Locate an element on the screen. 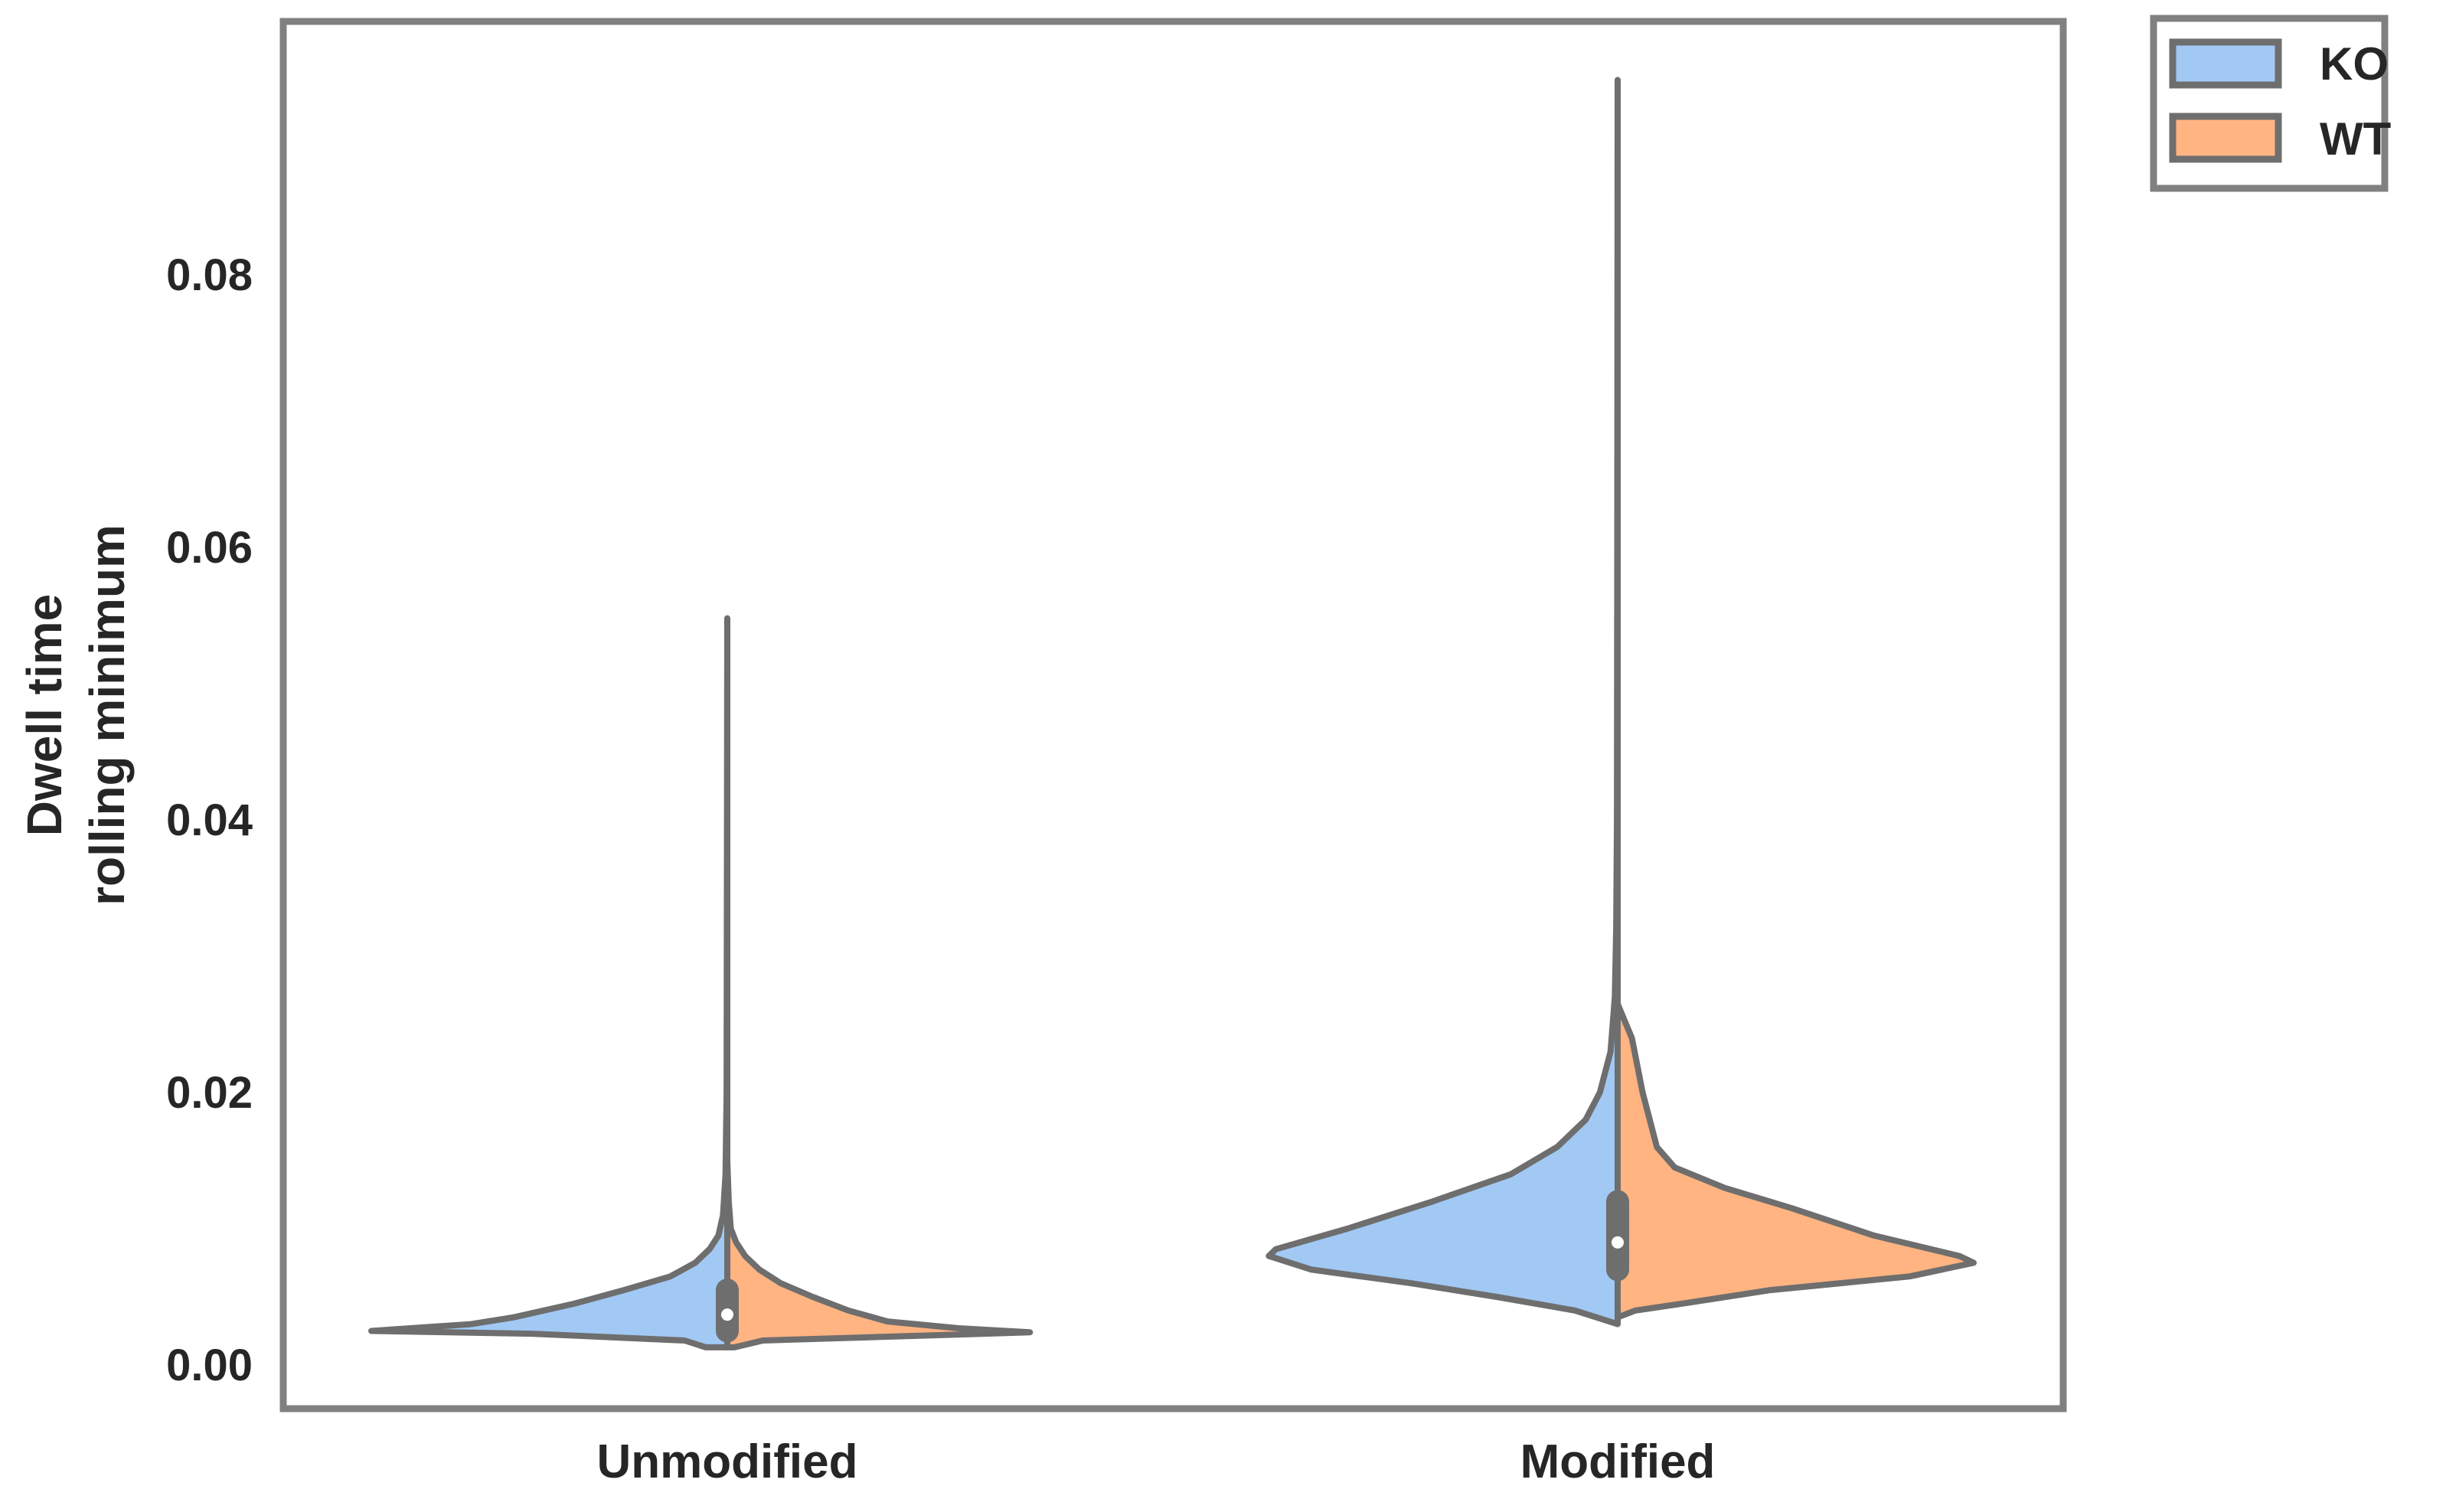  y-tick-label-group: 0.00 0.02 0.04 0.06 0.08 is located at coordinates (209, 820).